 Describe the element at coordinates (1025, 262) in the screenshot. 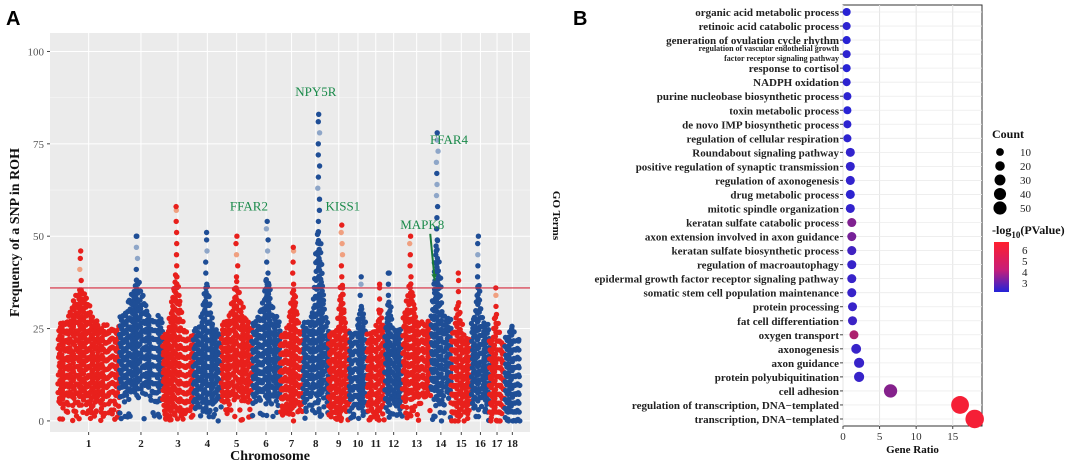

I see `color-legend-tick-label: 5` at that location.